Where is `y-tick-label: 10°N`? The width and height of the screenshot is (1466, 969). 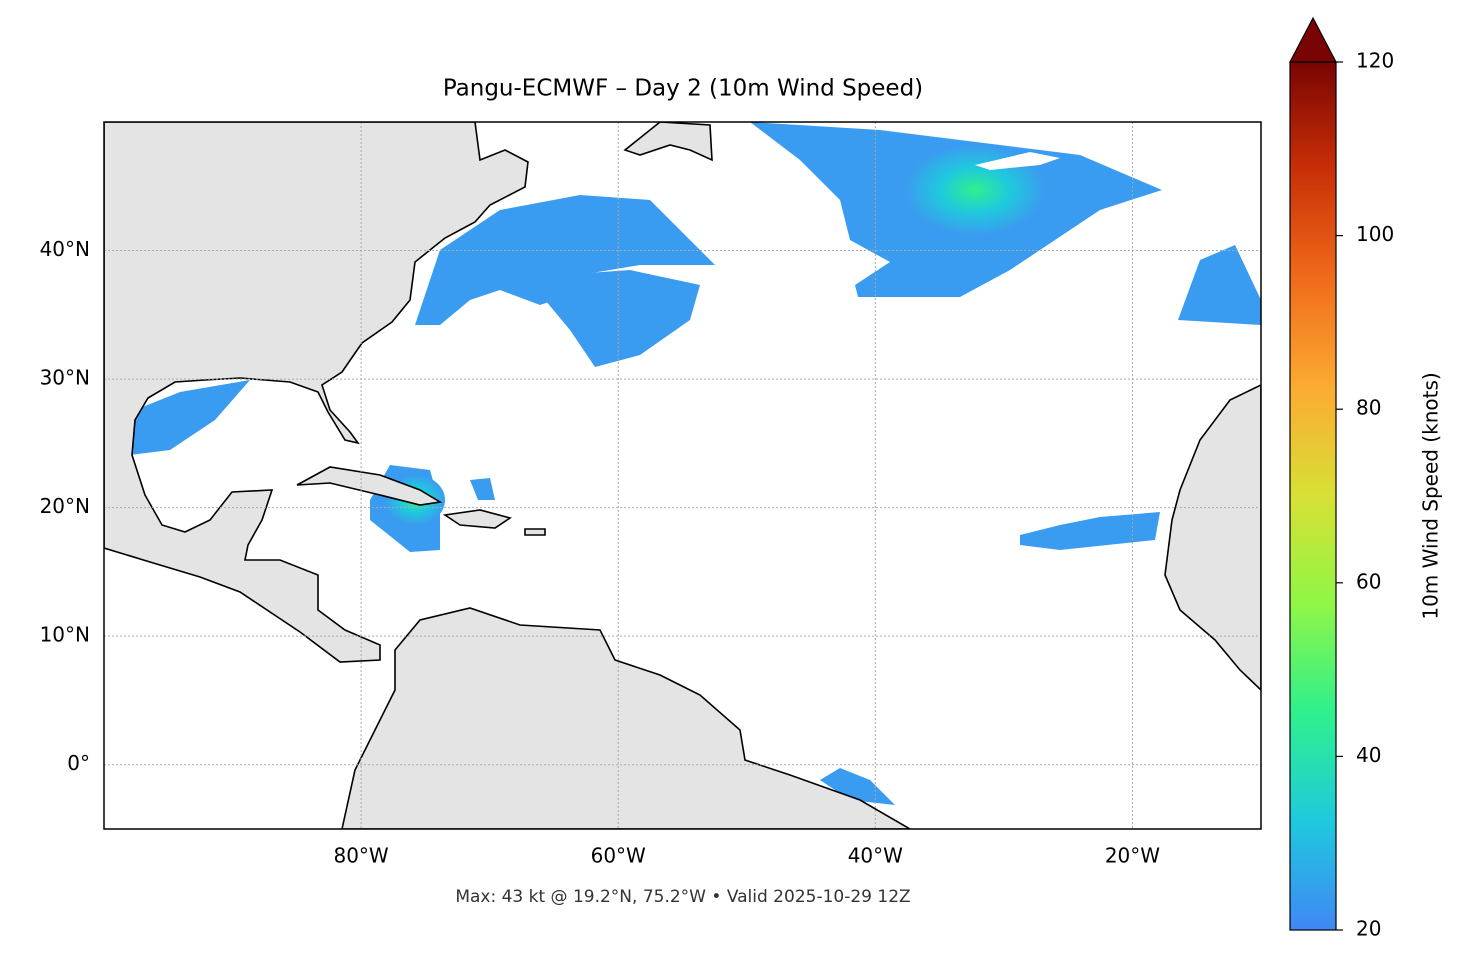
y-tick-label: 10°N is located at coordinates (65, 635).